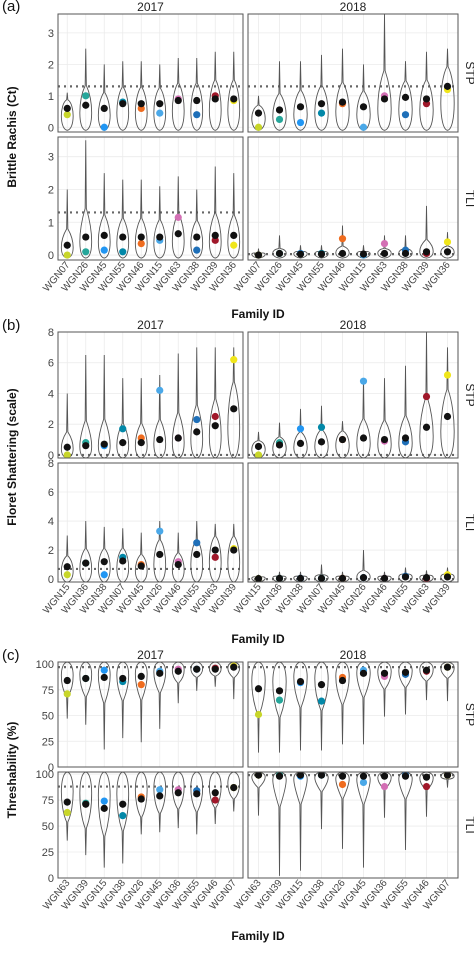 Image resolution: width=474 pixels, height=955 pixels. I want to click on y-tick-label: 4, so click(51, 394).